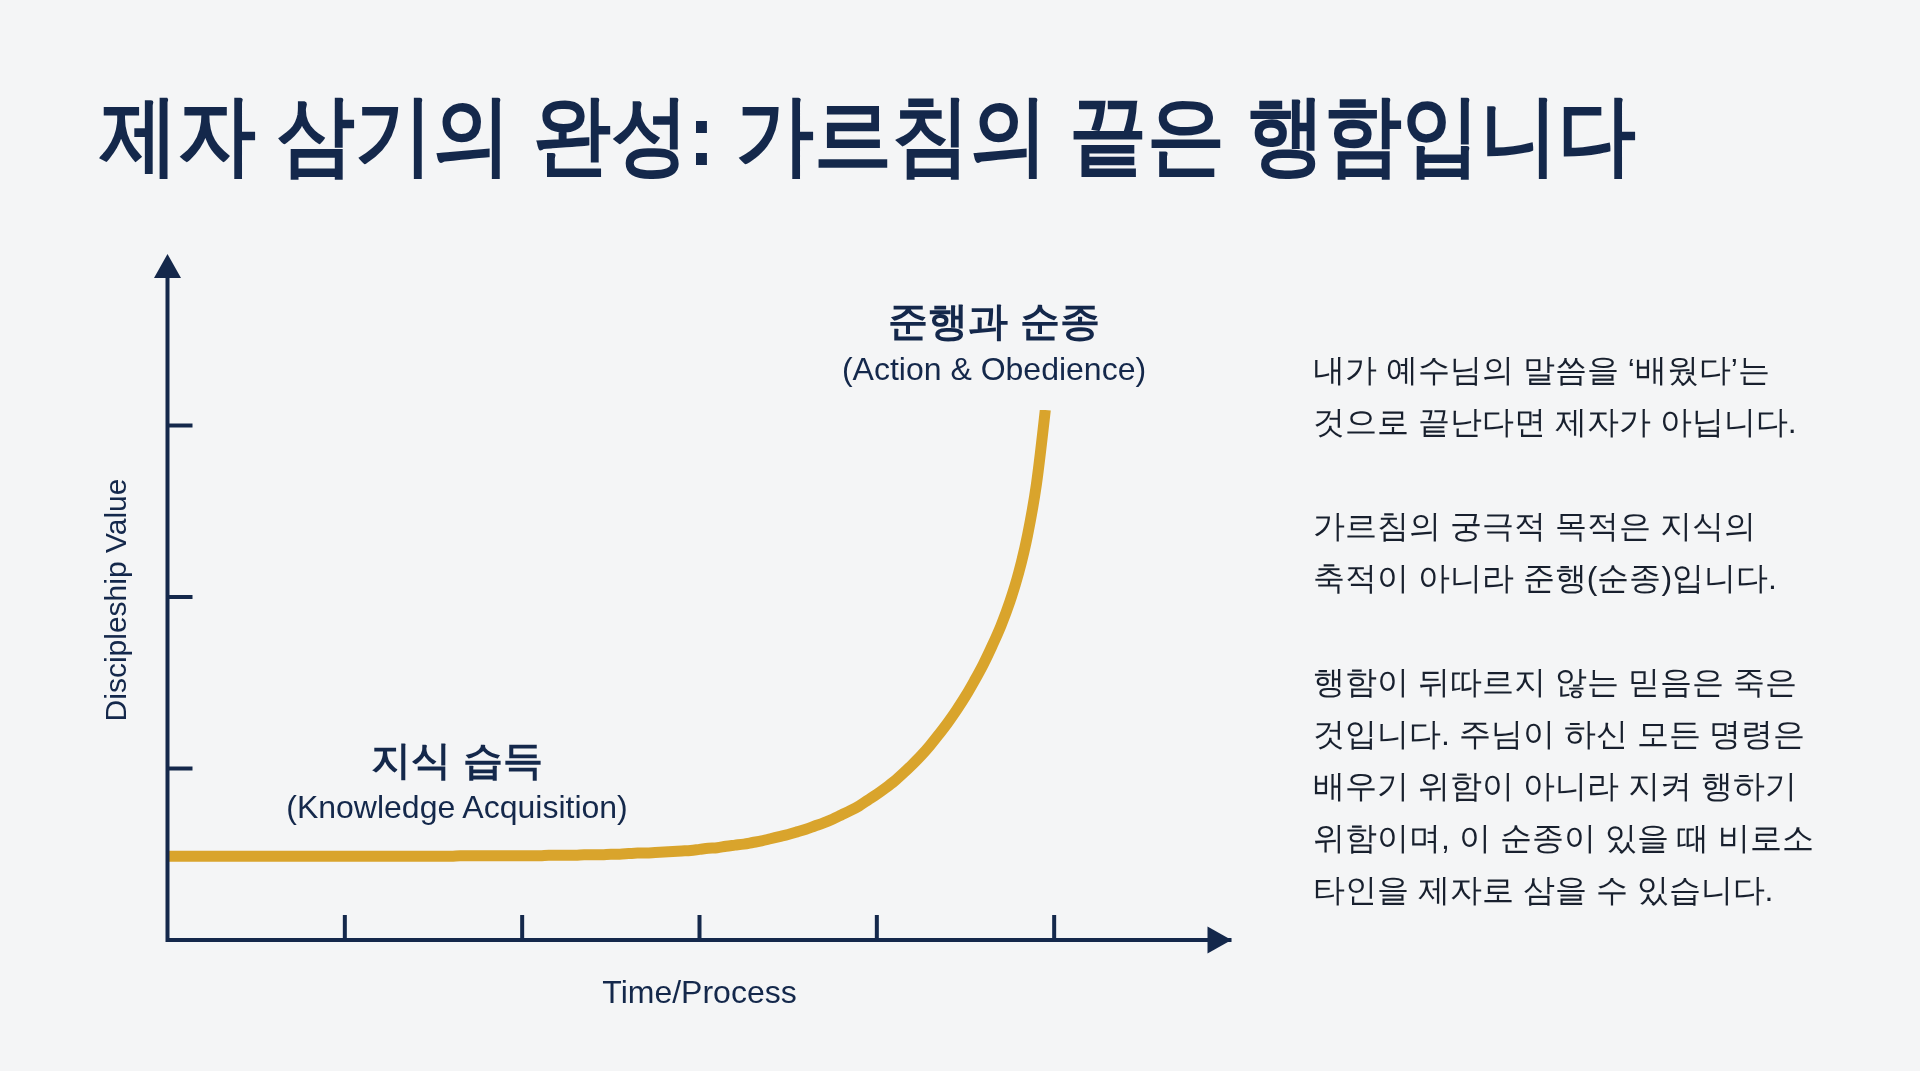 The width and height of the screenshot is (1920, 1071). I want to click on annotation: 지식 습득, so click(457, 760).